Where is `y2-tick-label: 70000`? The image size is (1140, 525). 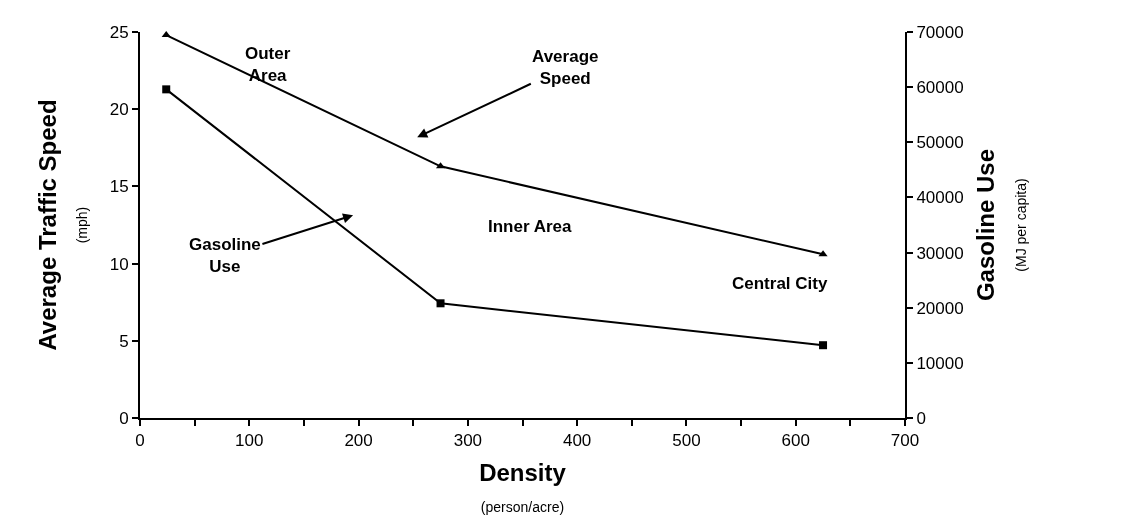
y2-tick-label: 70000 is located at coordinates (940, 32).